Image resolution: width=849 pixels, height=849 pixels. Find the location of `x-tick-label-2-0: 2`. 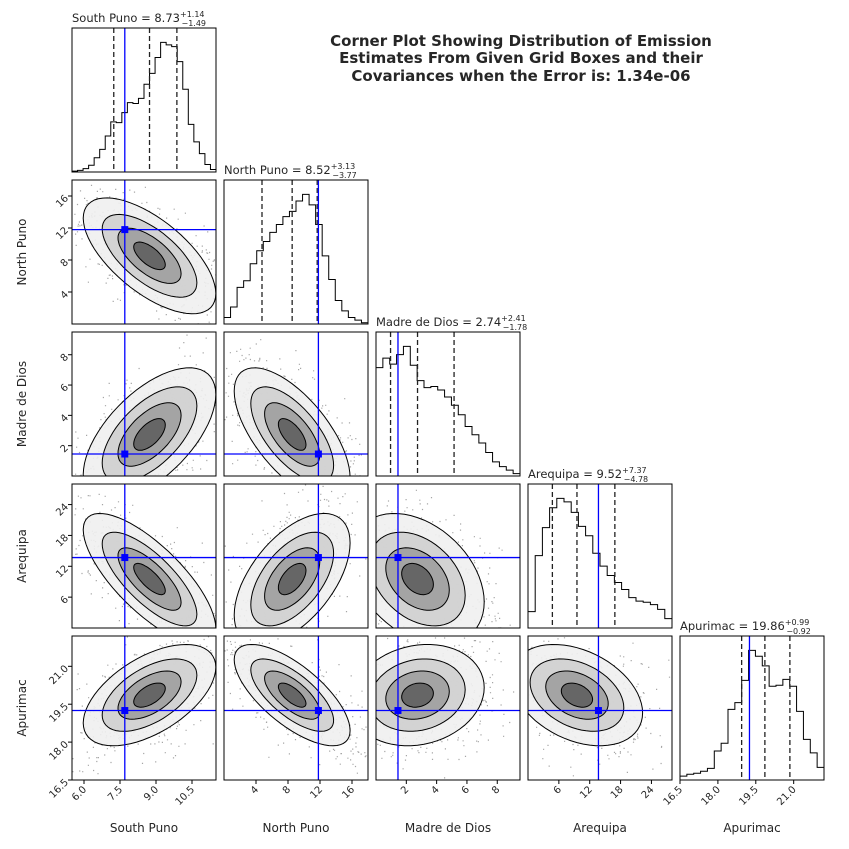

x-tick-label-2-0: 2 is located at coordinates (405, 790).